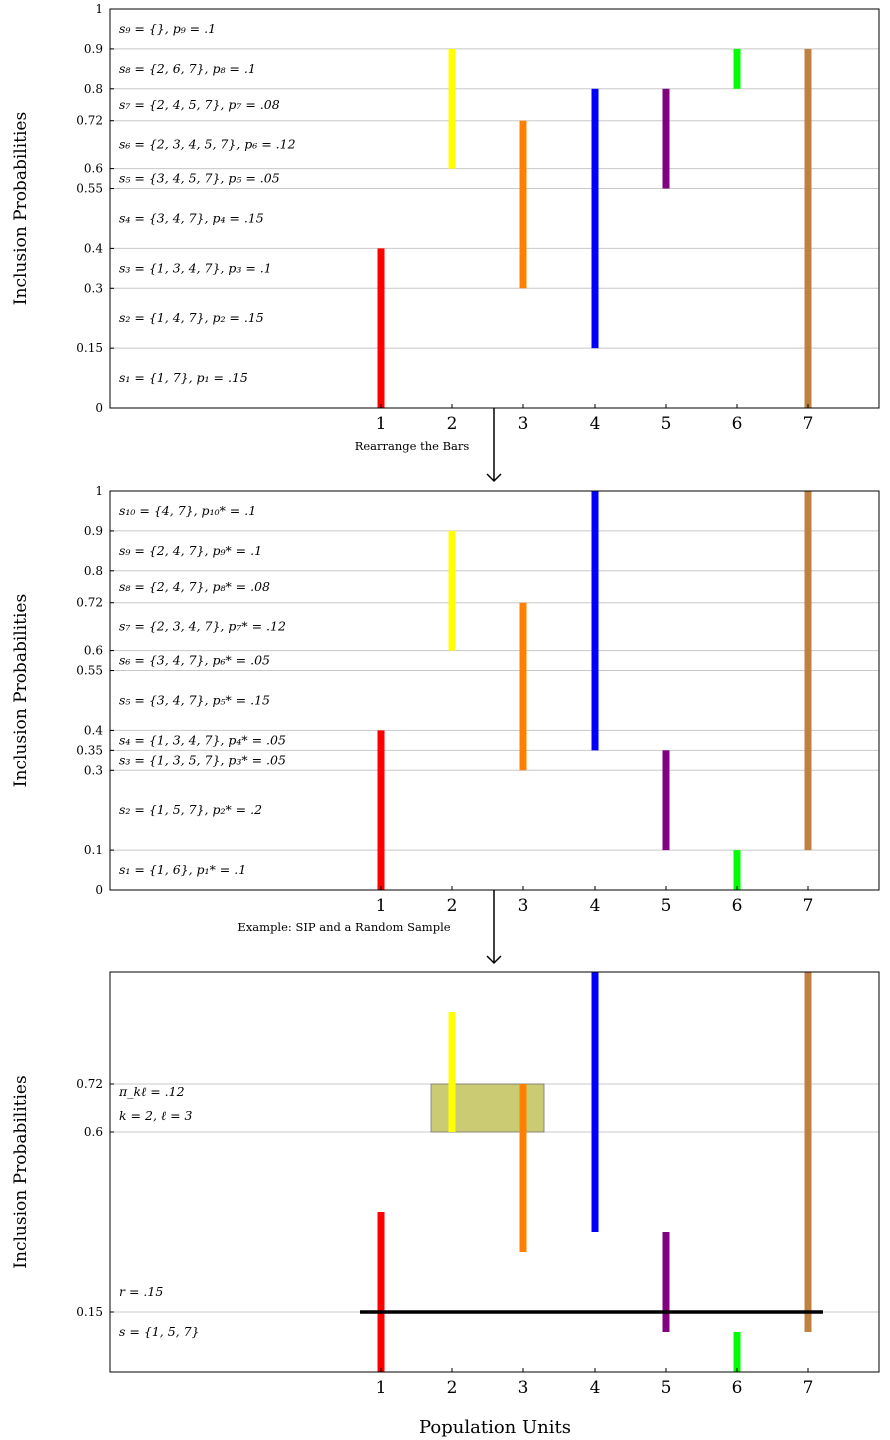 The width and height of the screenshot is (890, 1440). What do you see at coordinates (187, 68) in the screenshot?
I see `panel-annotation: s₈ = {2, 6, 7}, p₈ = .1` at bounding box center [187, 68].